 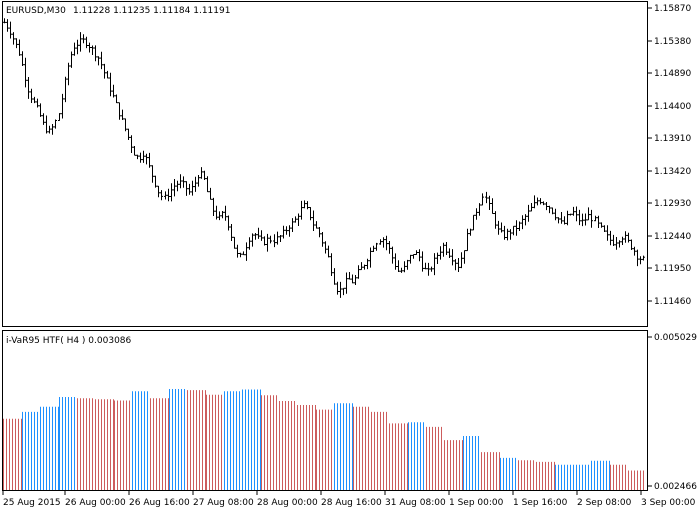 I want to click on time-tick: 3 Sep 00:00, so click(x=668, y=499).